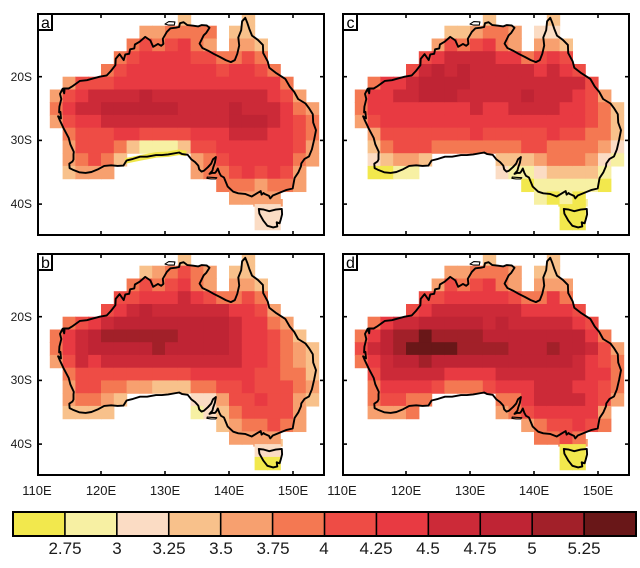  Describe the element at coordinates (45, 23) in the screenshot. I see `svg-text: a` at that location.